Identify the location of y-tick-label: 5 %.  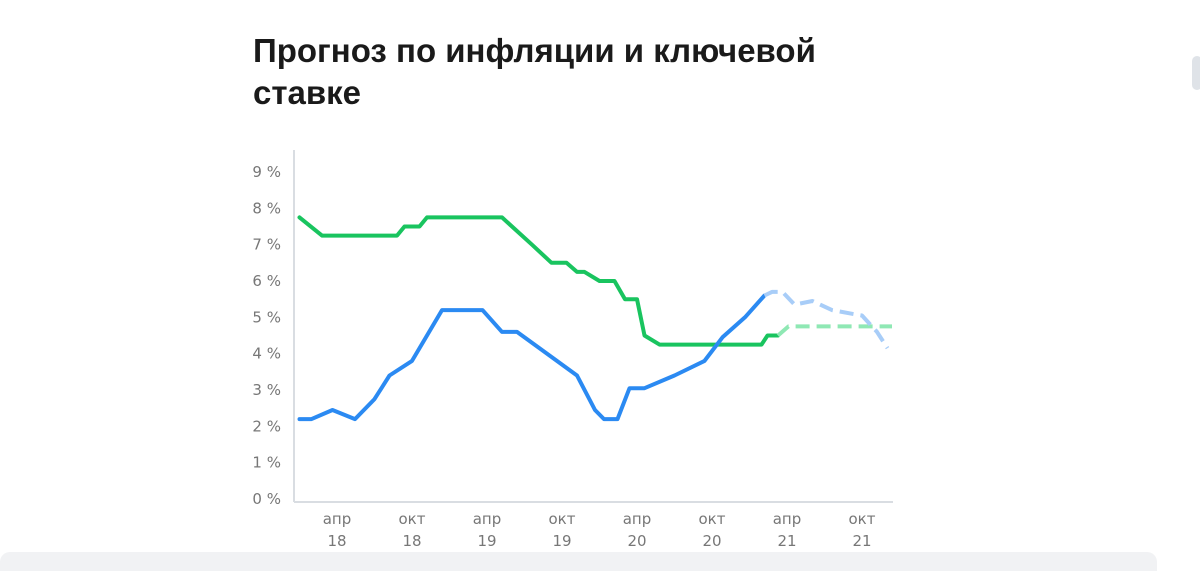
(266, 317).